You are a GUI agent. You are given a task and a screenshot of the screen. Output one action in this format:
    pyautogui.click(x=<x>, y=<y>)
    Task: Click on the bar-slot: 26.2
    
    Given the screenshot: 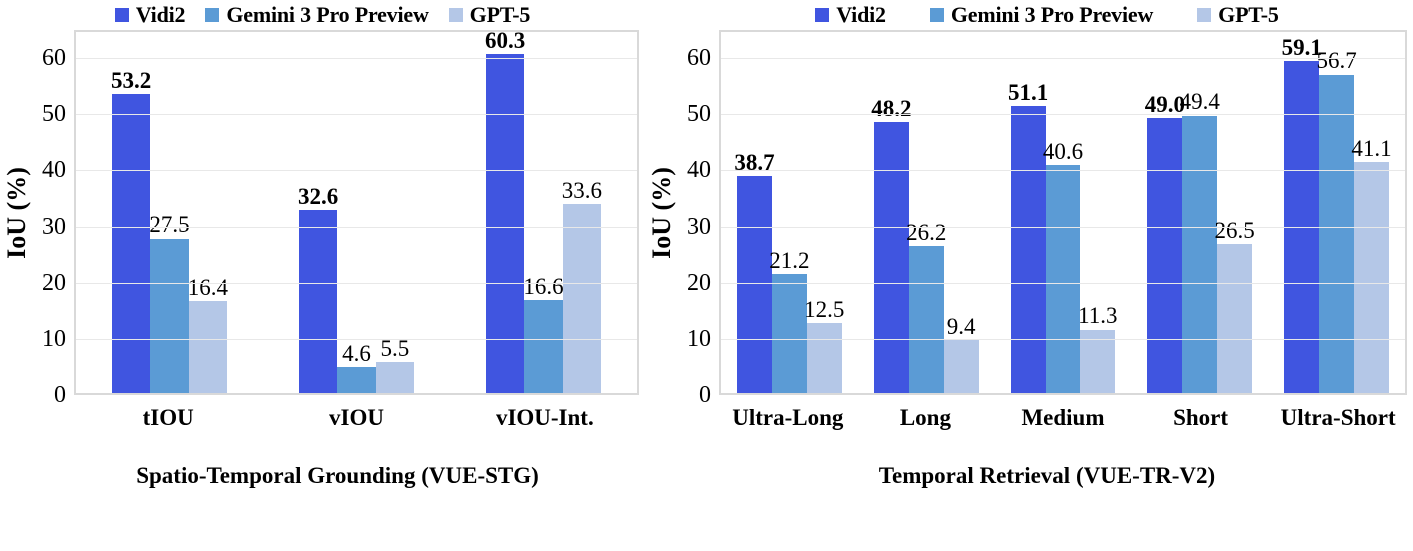 What is the action you would take?
    pyautogui.click(x=926, y=212)
    